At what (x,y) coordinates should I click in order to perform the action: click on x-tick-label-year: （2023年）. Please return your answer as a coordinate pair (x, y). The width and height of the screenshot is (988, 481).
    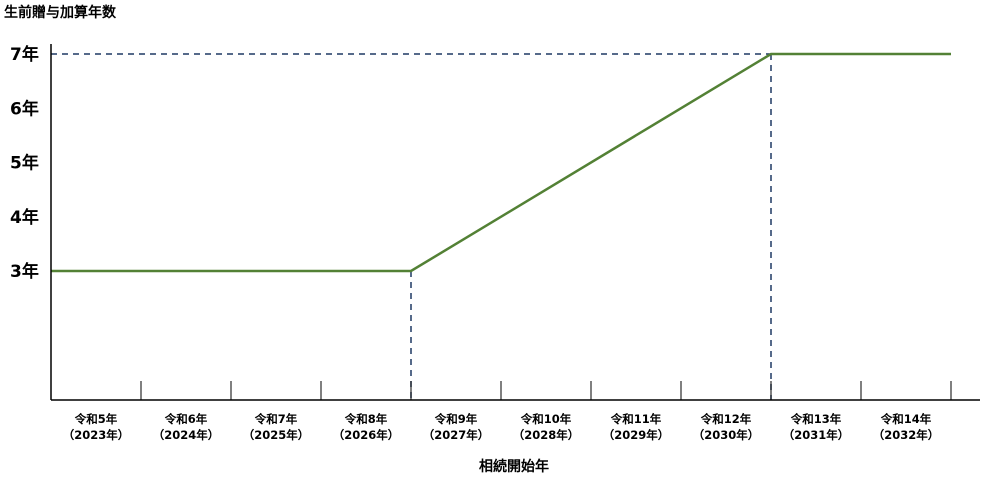
    Looking at the image, I should click on (96, 435).